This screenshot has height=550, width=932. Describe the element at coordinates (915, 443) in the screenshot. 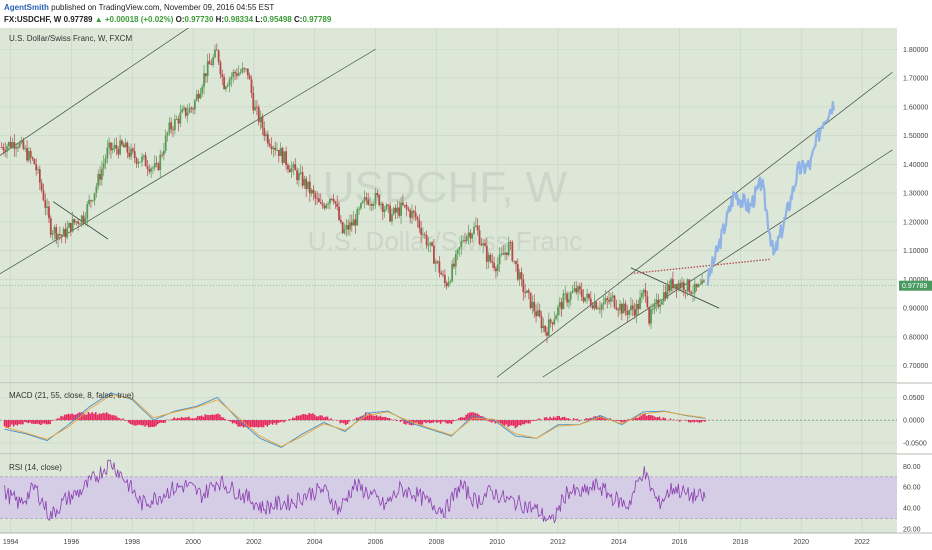

I see `macd-axis-tick: -0.0500` at that location.